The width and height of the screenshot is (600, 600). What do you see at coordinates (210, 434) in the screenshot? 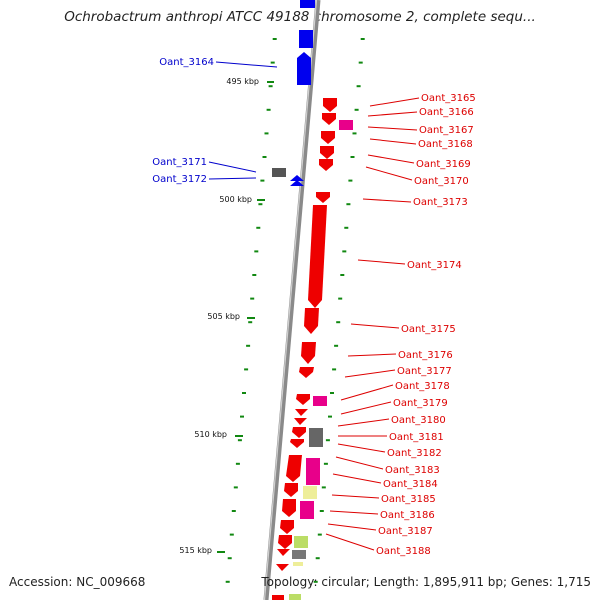
I see `ruler-label-510: 510 kbp` at bounding box center [210, 434].